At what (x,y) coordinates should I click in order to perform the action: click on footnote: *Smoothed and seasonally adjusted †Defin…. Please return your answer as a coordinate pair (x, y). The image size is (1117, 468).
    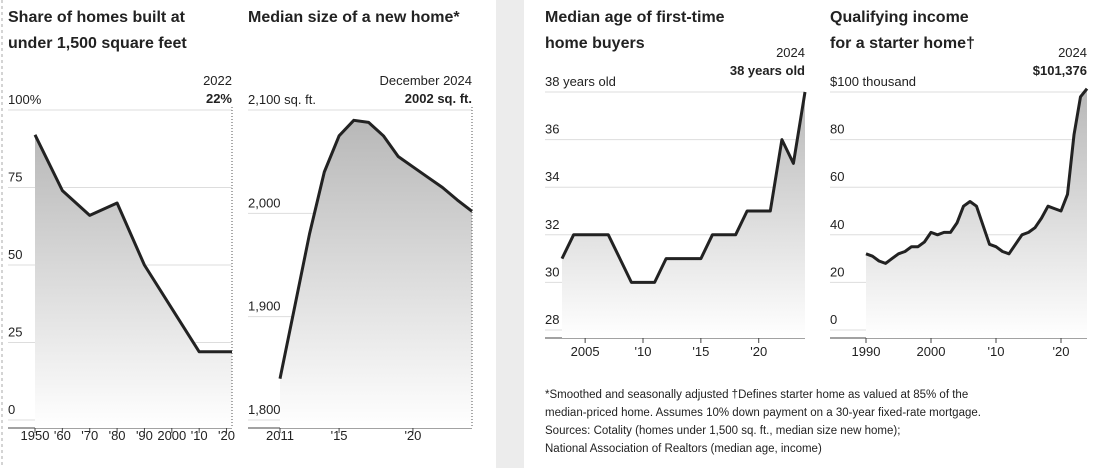
    Looking at the image, I should click on (756, 395).